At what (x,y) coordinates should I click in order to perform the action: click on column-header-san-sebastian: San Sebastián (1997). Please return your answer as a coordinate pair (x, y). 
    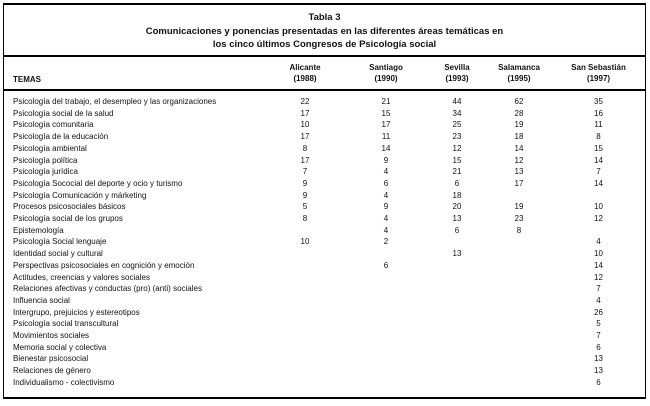
    Looking at the image, I should click on (598, 73).